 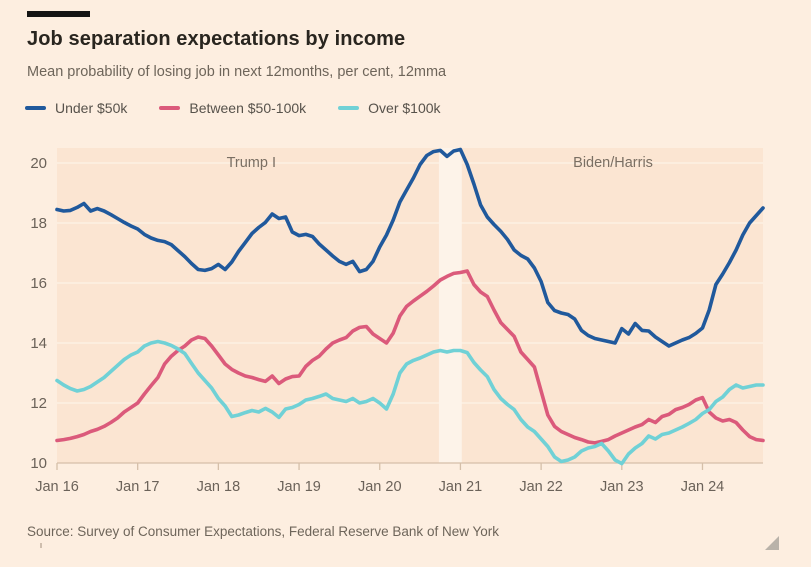 I want to click on highlight-band, so click(x=450, y=305).